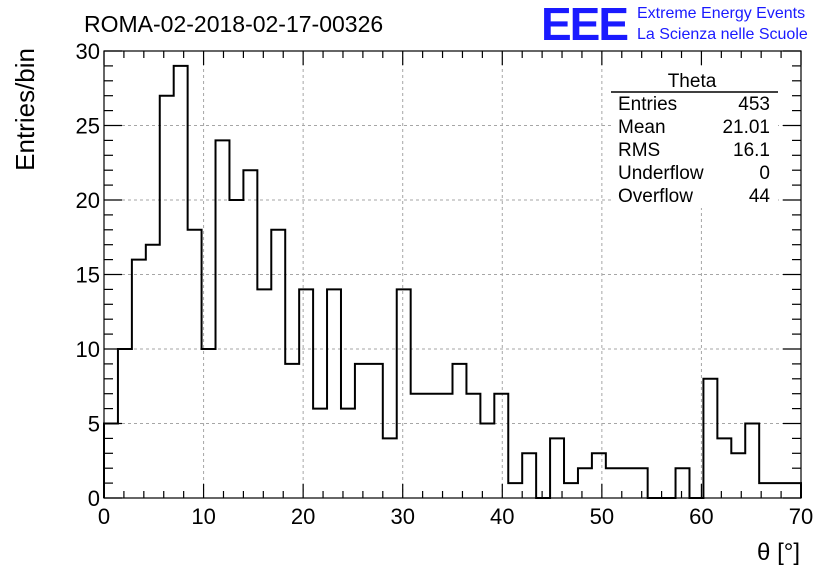  Describe the element at coordinates (94, 424) in the screenshot. I see `y-tick-label: 5` at that location.